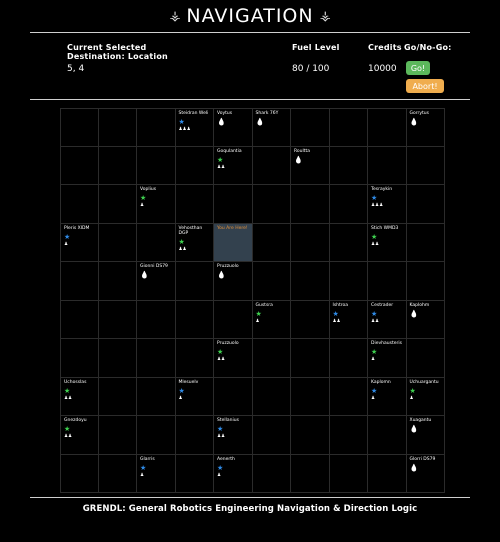 This screenshot has height=542, width=500. What do you see at coordinates (387, 358) in the screenshot?
I see `grid-cell-location: Dievhausteris ★ ♟` at bounding box center [387, 358].